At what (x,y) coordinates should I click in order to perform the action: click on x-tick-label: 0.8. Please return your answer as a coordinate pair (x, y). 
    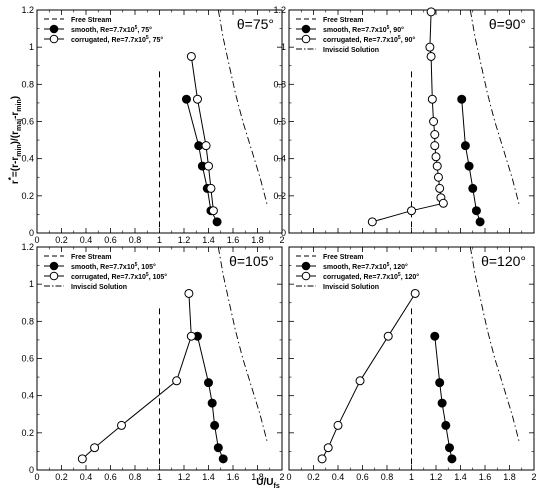
    Looking at the image, I should click on (387, 477).